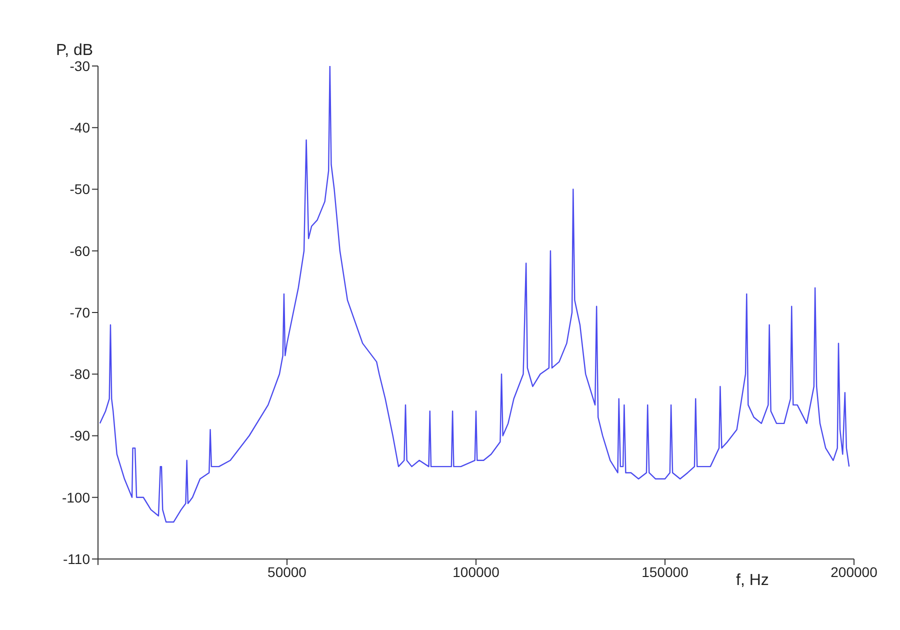 The width and height of the screenshot is (900, 630). I want to click on x-tick-label: 150000, so click(665, 572).